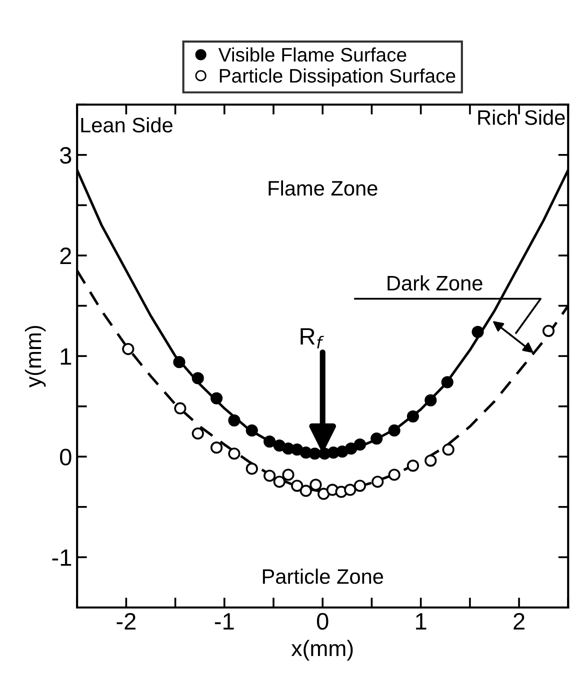 The height and width of the screenshot is (675, 571). Describe the element at coordinates (62, 558) in the screenshot. I see `y-tick-label: -1` at that location.